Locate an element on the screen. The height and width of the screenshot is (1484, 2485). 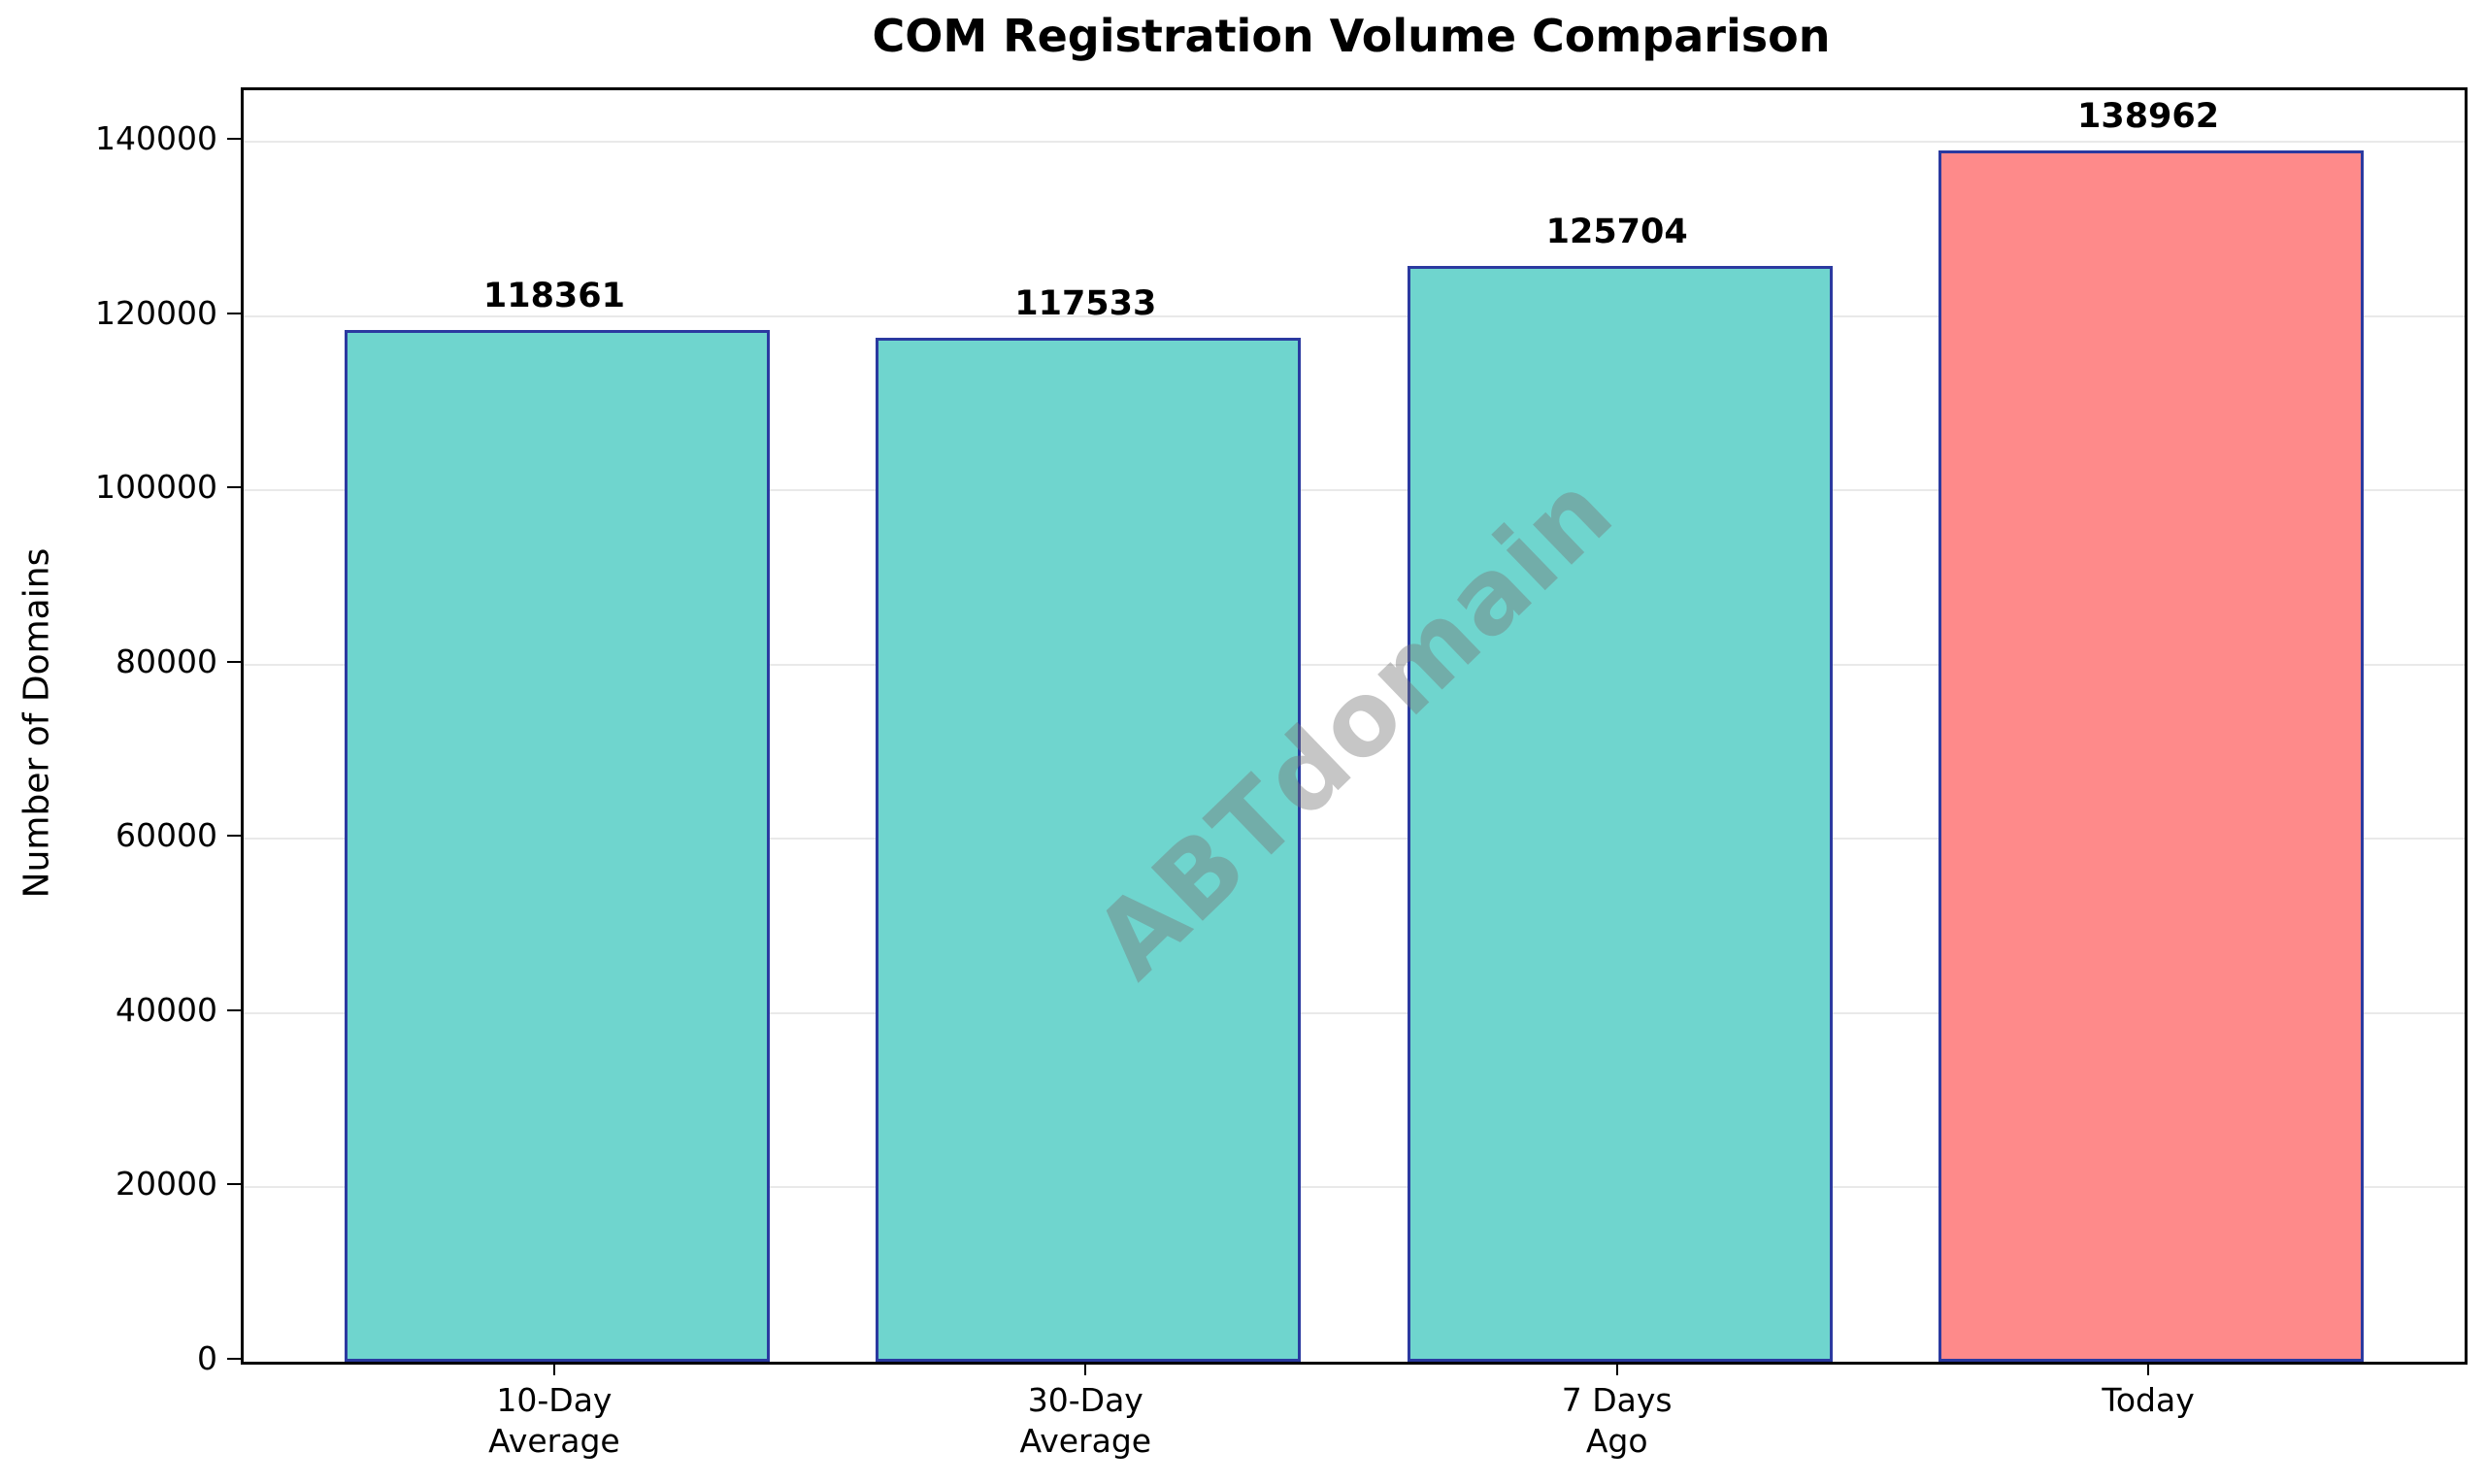
bar-7-days-ago is located at coordinates (1620, 814).